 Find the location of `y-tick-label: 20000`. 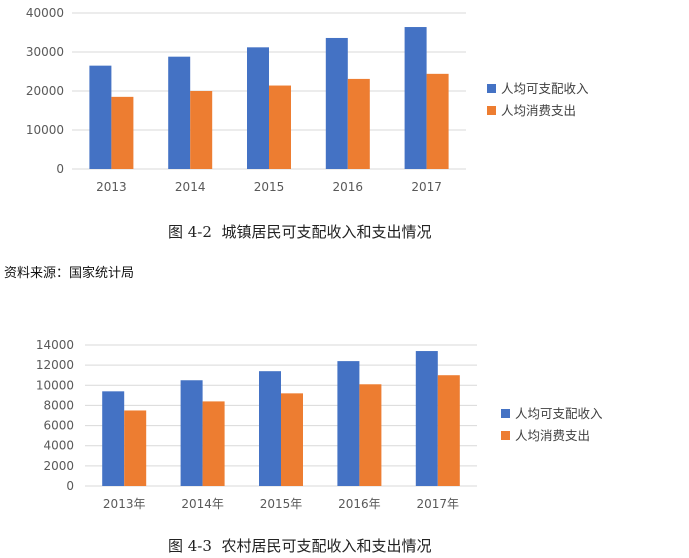

y-tick-label: 20000 is located at coordinates (45, 91).